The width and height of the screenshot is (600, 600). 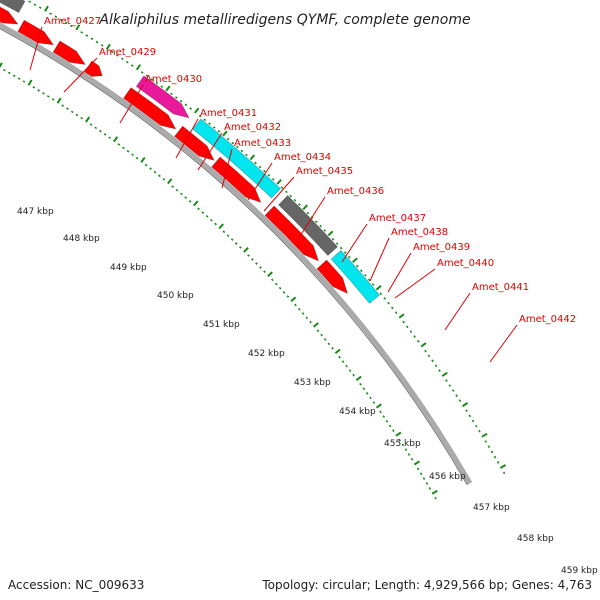 I want to click on kbp-label: 453 kbp, so click(x=312, y=383).